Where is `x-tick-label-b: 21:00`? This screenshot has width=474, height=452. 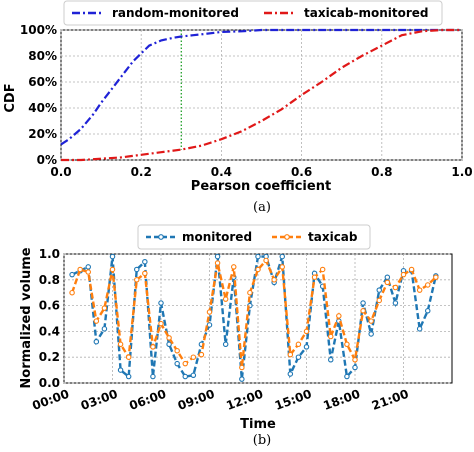 x-tick-label-b: 21:00 is located at coordinates (390, 400).